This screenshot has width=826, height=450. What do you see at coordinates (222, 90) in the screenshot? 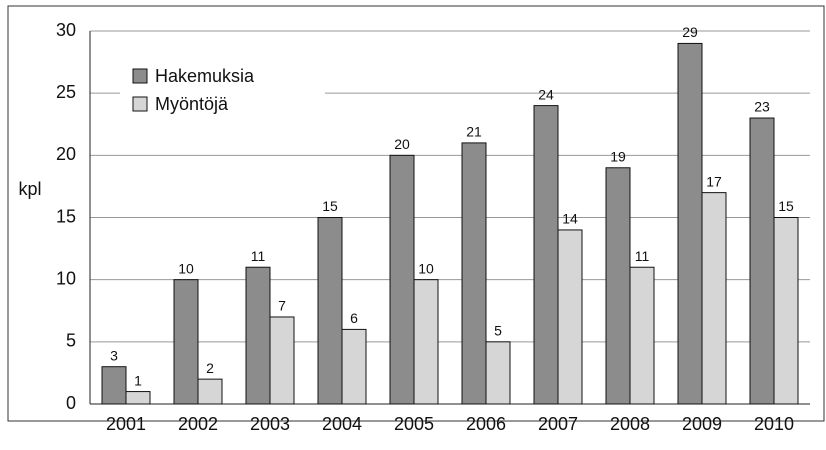
I see `legend-box` at bounding box center [222, 90].